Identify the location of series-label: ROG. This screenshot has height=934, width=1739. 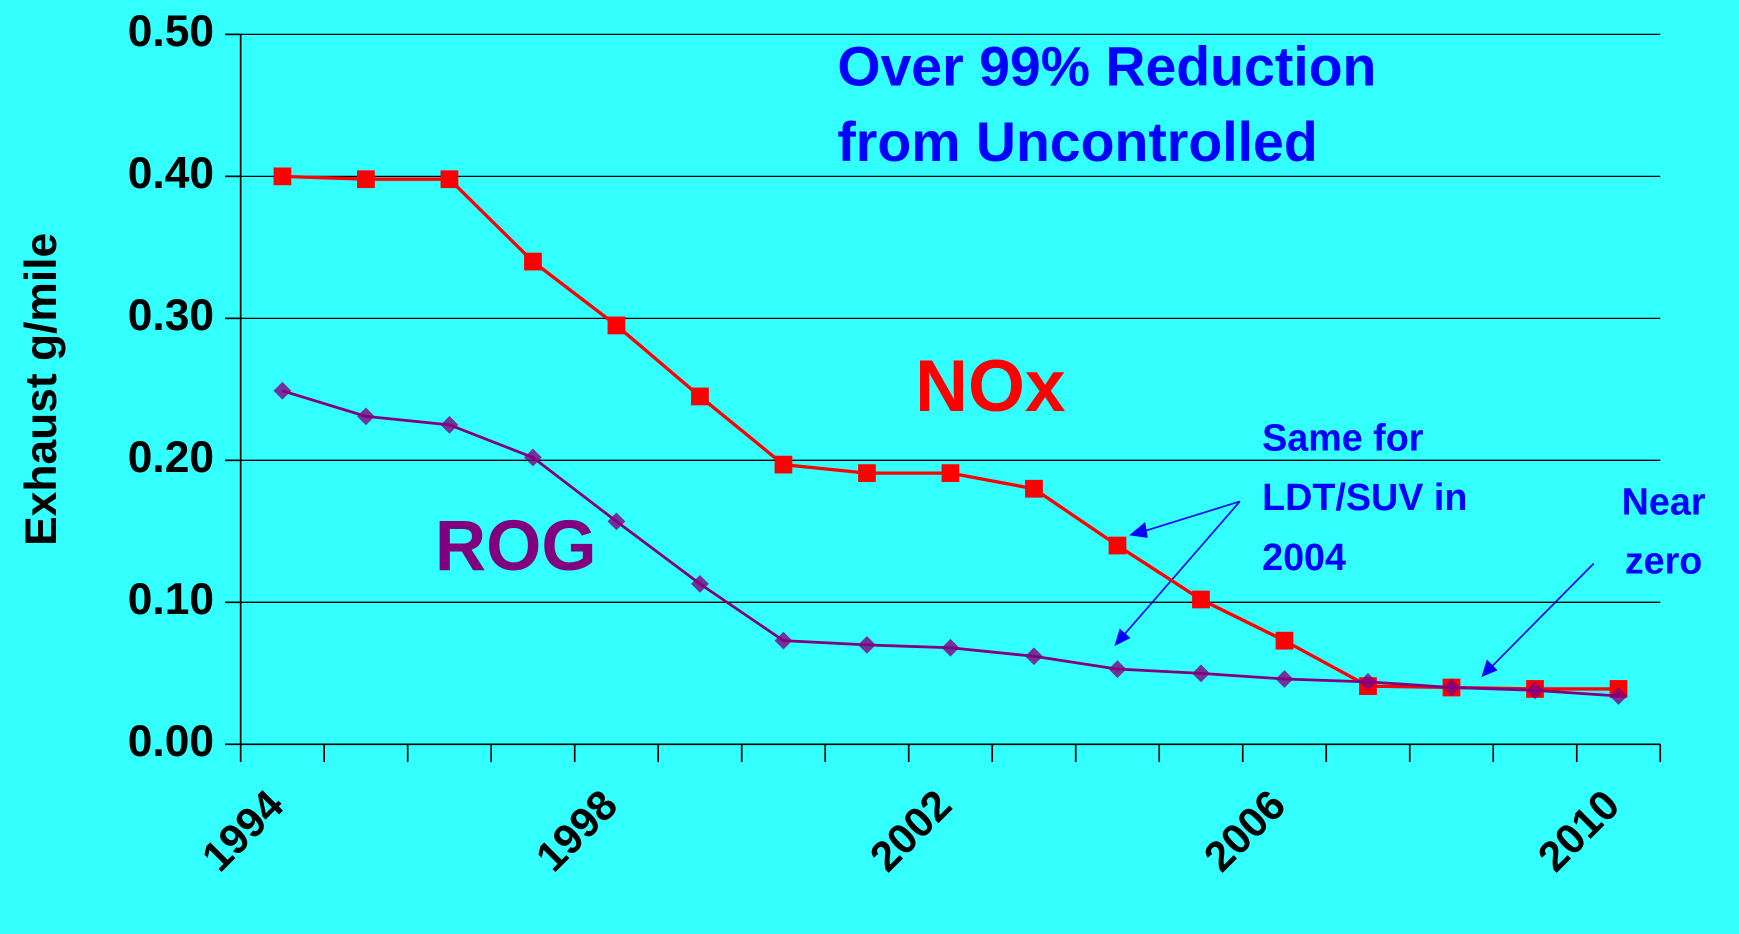
(516, 546).